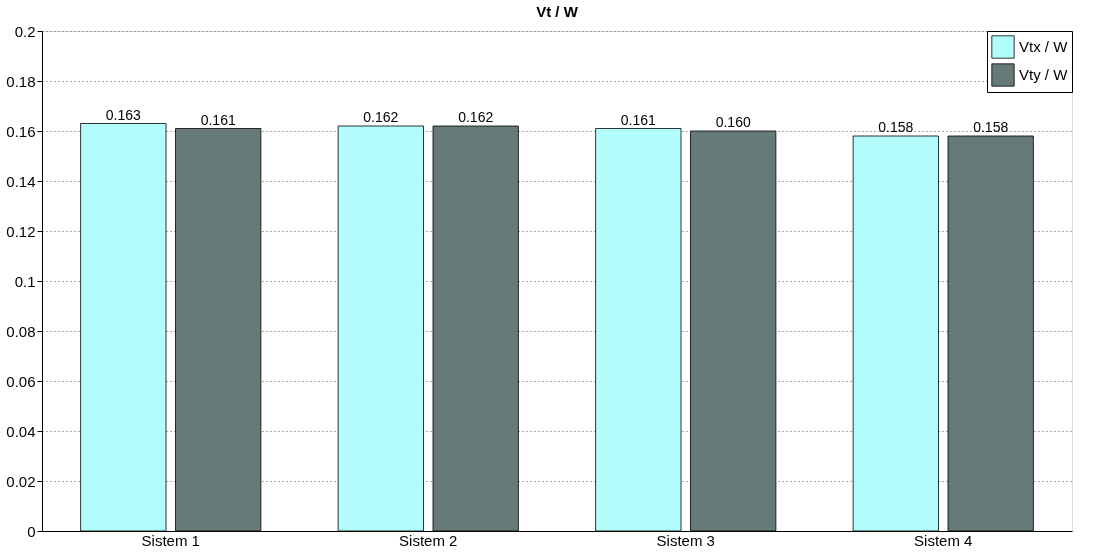  What do you see at coordinates (21, 231) in the screenshot?
I see `y-tick-label: 0.12` at bounding box center [21, 231].